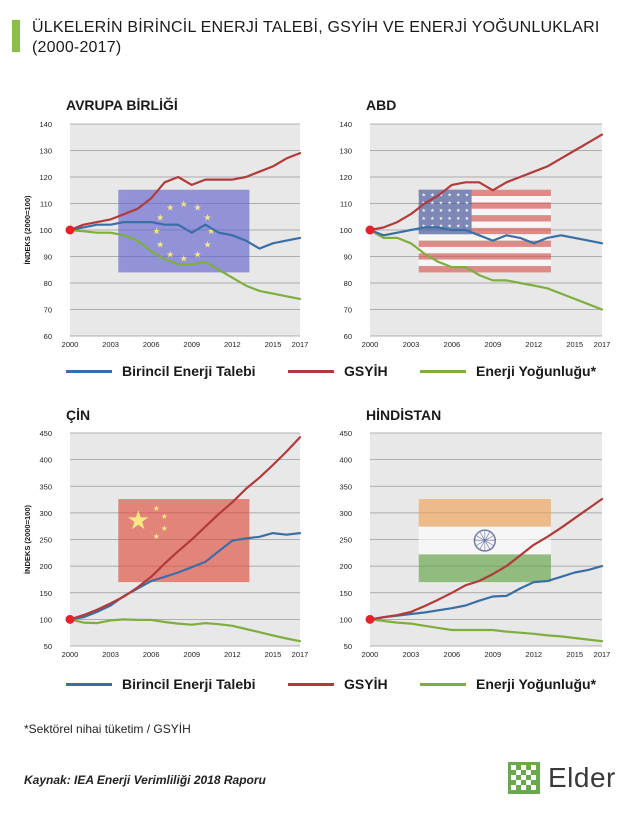 This screenshot has height=820, width=640. Describe the element at coordinates (48, 283) in the screenshot. I see `y-tick-label: 80` at that location.